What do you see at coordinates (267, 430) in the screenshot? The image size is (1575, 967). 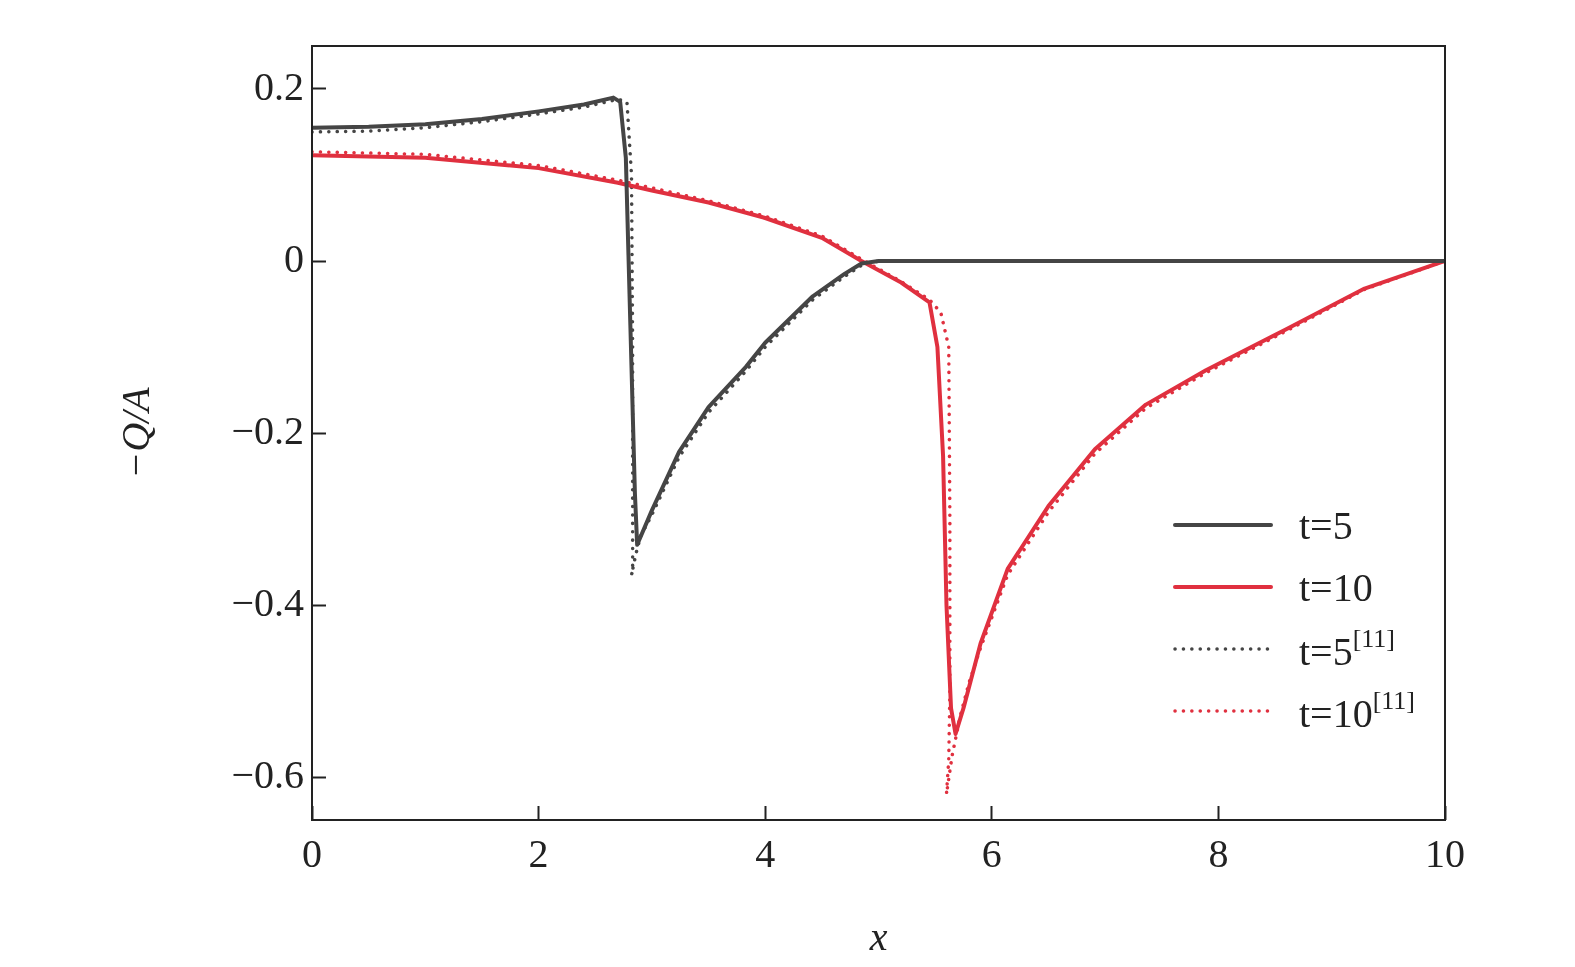 I see `y-tick-label: −0.2` at bounding box center [267, 430].